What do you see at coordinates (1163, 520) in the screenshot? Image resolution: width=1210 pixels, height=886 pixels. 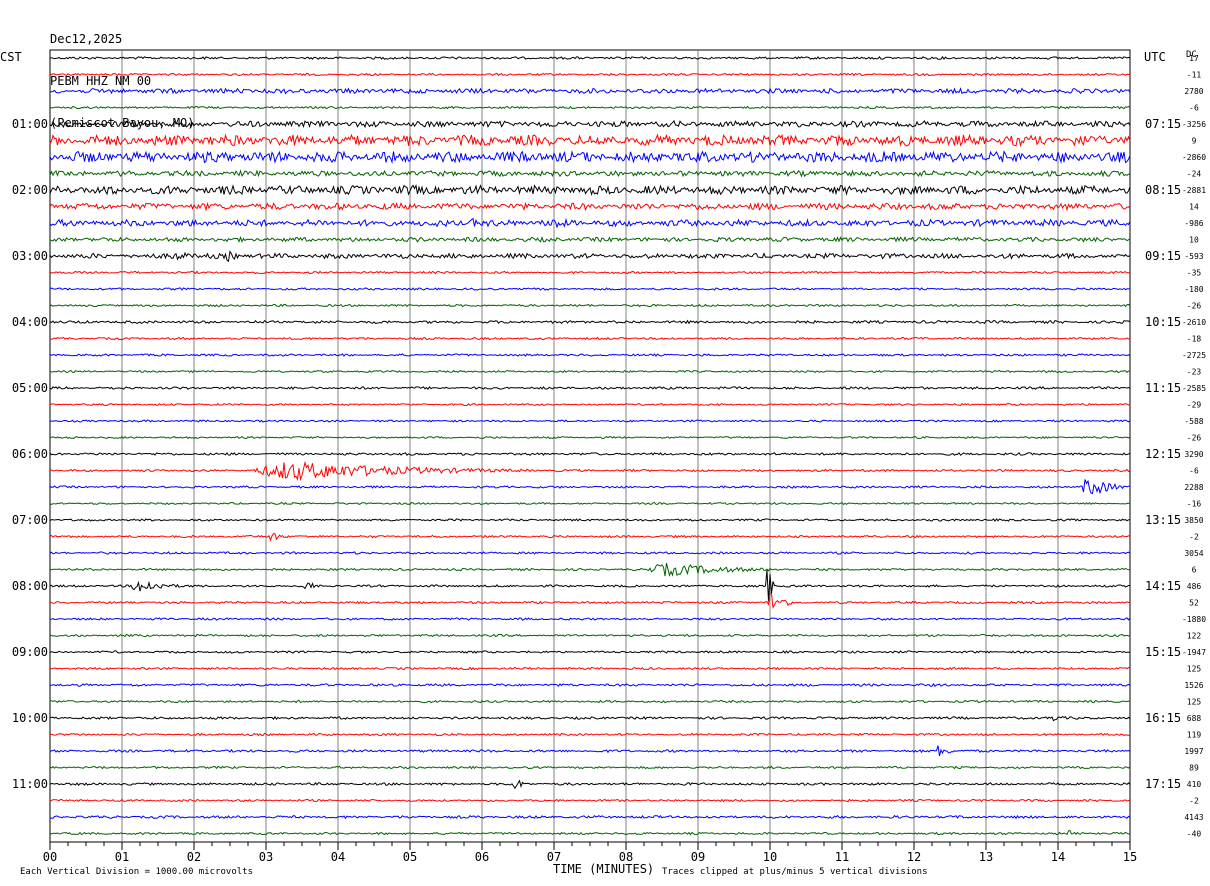 I see `utc-hour-label: 13:15` at bounding box center [1163, 520].